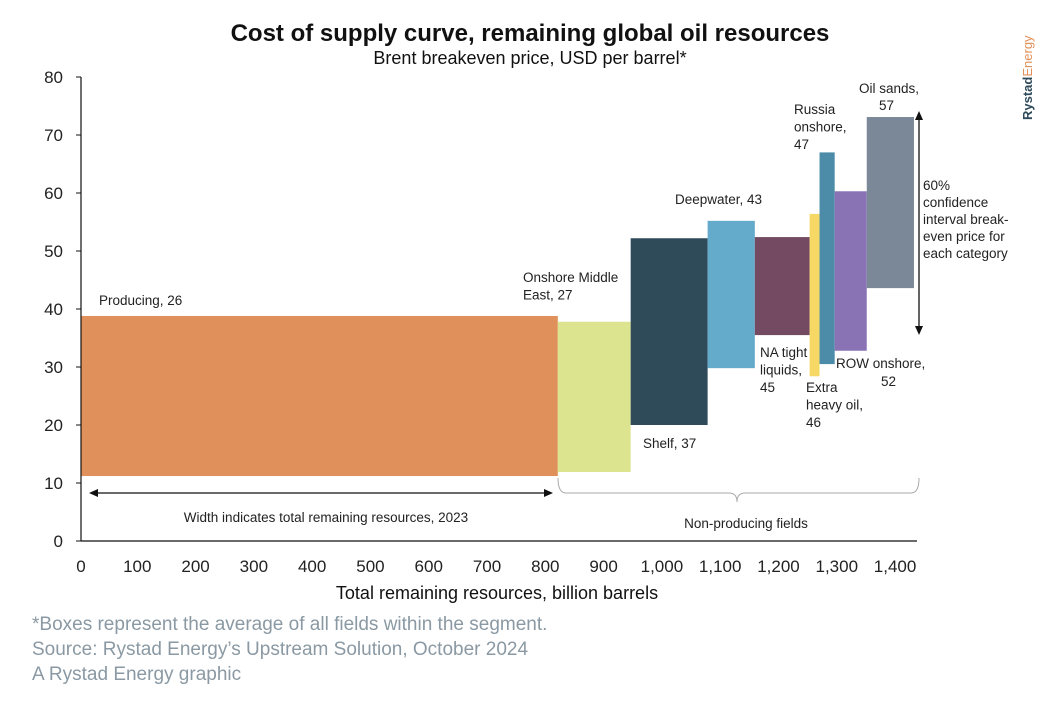 The width and height of the screenshot is (1040, 720). What do you see at coordinates (888, 381) in the screenshot?
I see `label-row: 52` at bounding box center [888, 381].